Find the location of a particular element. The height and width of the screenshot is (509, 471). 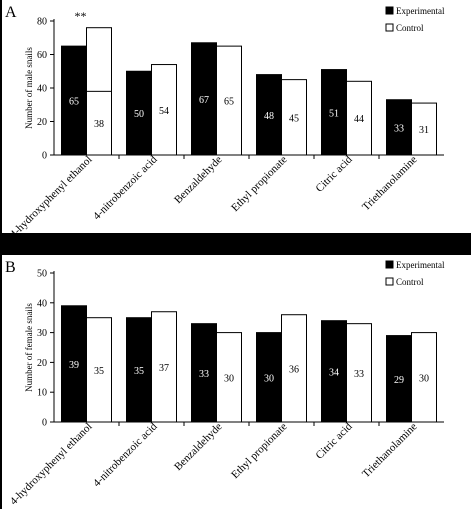

data-label-control: 65 is located at coordinates (229, 102).